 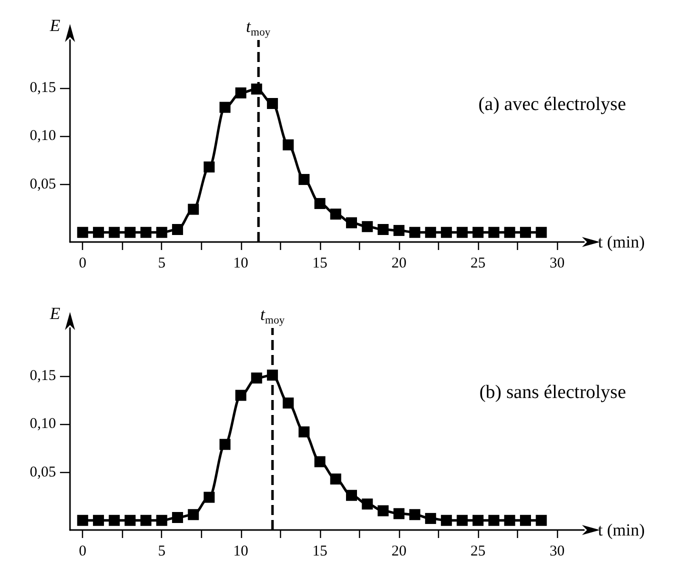 What do you see at coordinates (552, 104) in the screenshot?
I see `annotation: (a) avec électrolyse` at bounding box center [552, 104].